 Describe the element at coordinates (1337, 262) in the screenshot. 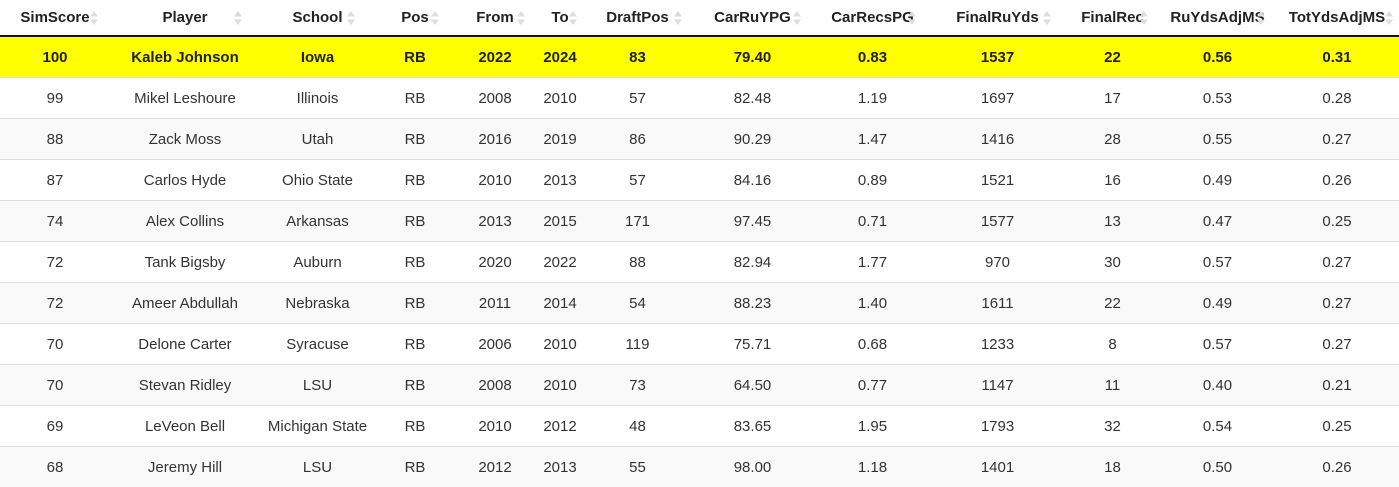

I see `cell-totydsadjms: 0.27` at that location.